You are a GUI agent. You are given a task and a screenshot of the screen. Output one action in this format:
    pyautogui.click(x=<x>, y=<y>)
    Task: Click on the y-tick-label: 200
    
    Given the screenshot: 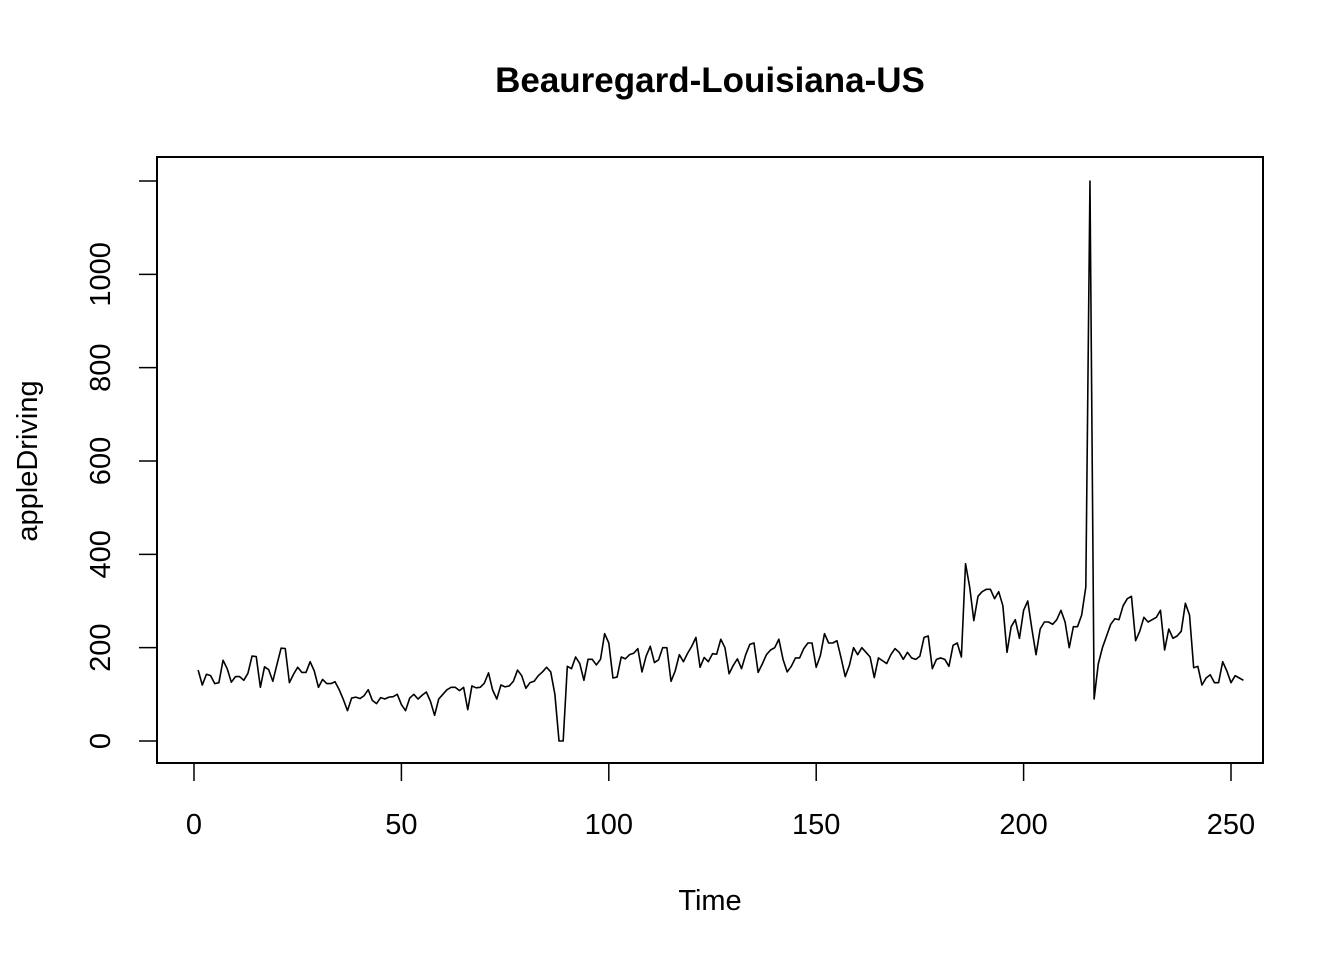 What is the action you would take?
    pyautogui.click(x=101, y=647)
    